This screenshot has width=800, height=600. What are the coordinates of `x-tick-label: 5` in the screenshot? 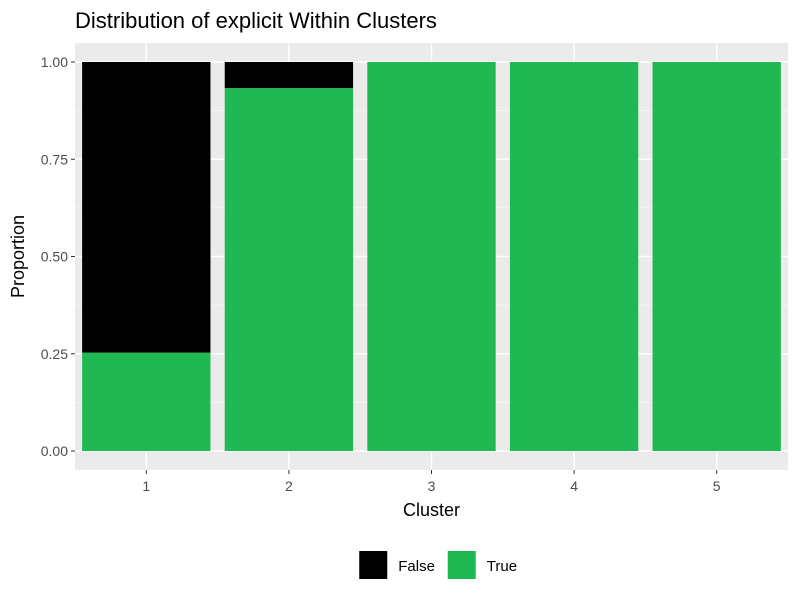 It's located at (717, 486).